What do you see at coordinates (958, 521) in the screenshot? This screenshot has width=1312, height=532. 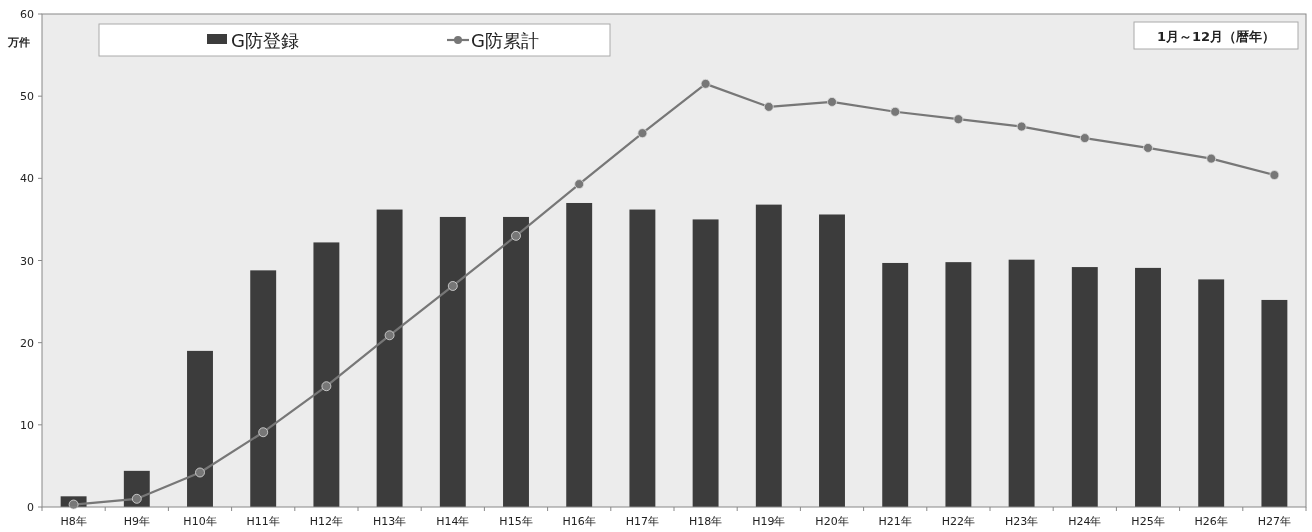 I see `x-tick-label: H22年` at bounding box center [958, 521].